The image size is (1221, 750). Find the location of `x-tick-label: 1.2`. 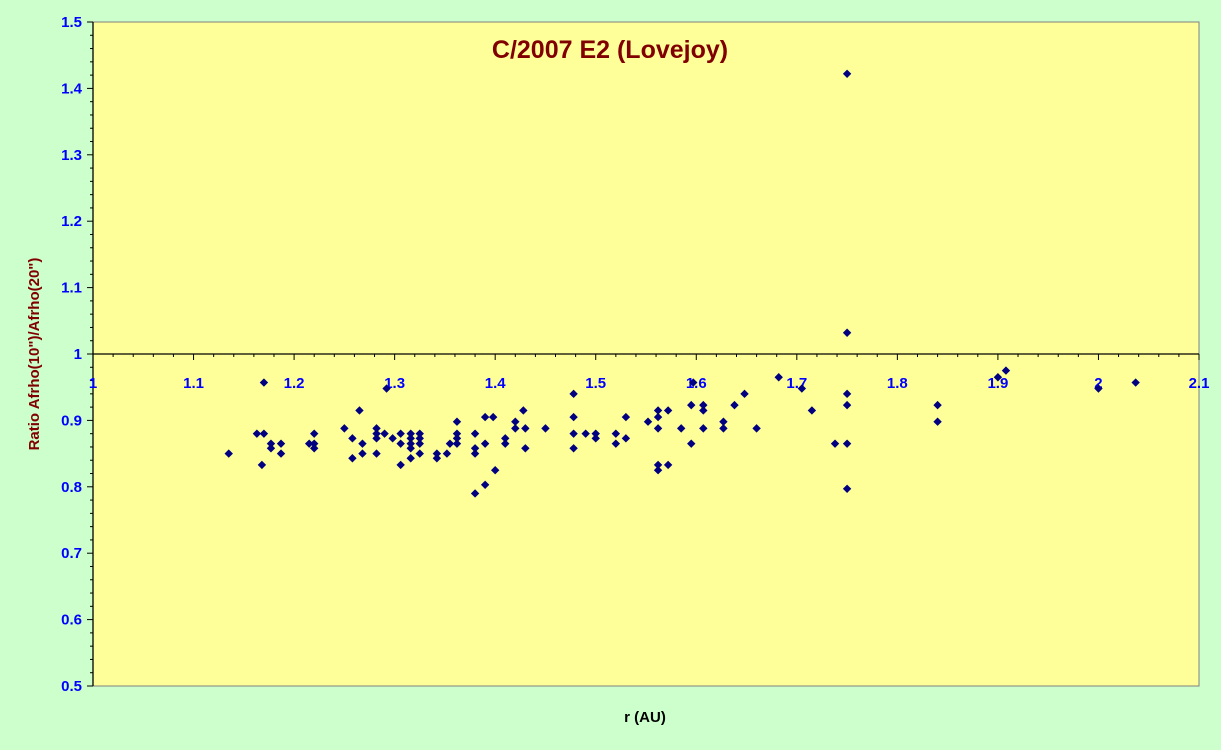

x-tick-label: 1.2 is located at coordinates (294, 383).